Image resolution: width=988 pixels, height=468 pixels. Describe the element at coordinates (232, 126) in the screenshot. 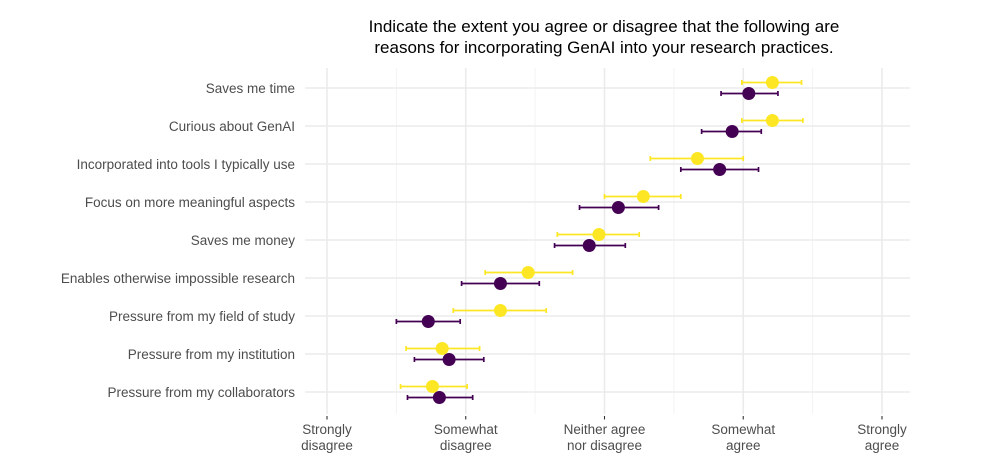

I see `y-tick-label: Curious about GenAI` at that location.